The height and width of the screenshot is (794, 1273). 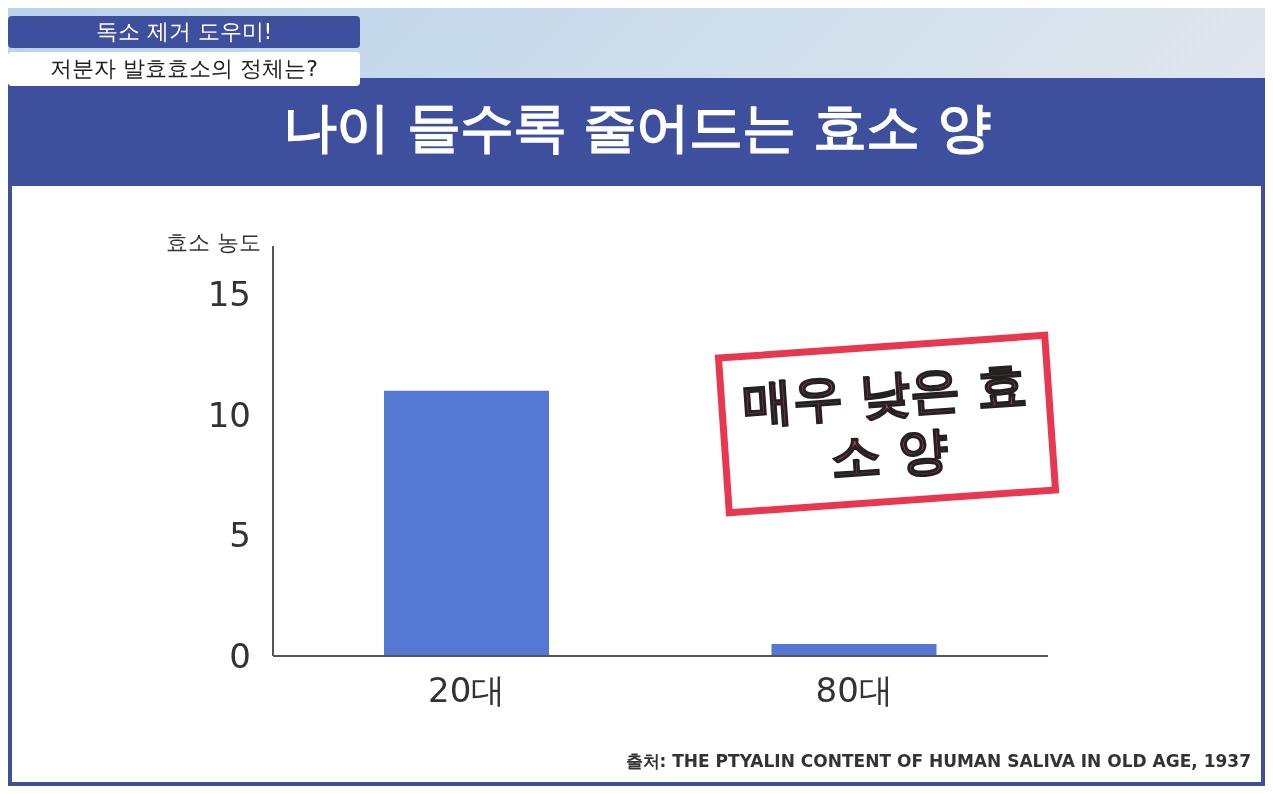 What do you see at coordinates (467, 690) in the screenshot?
I see `x-tick-label: 20대` at bounding box center [467, 690].